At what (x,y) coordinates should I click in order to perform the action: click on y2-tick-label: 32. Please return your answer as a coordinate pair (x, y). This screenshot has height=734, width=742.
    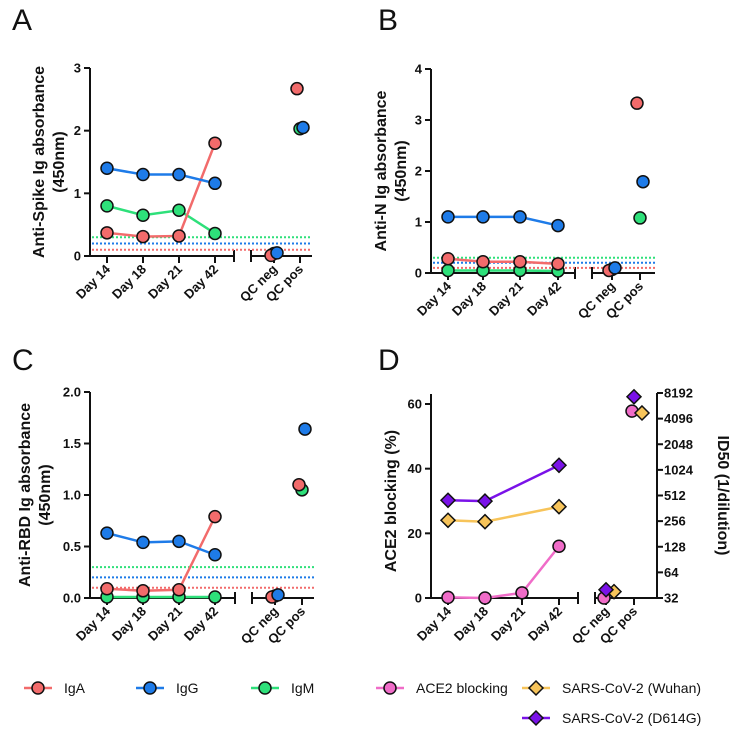
    Looking at the image, I should click on (671, 598).